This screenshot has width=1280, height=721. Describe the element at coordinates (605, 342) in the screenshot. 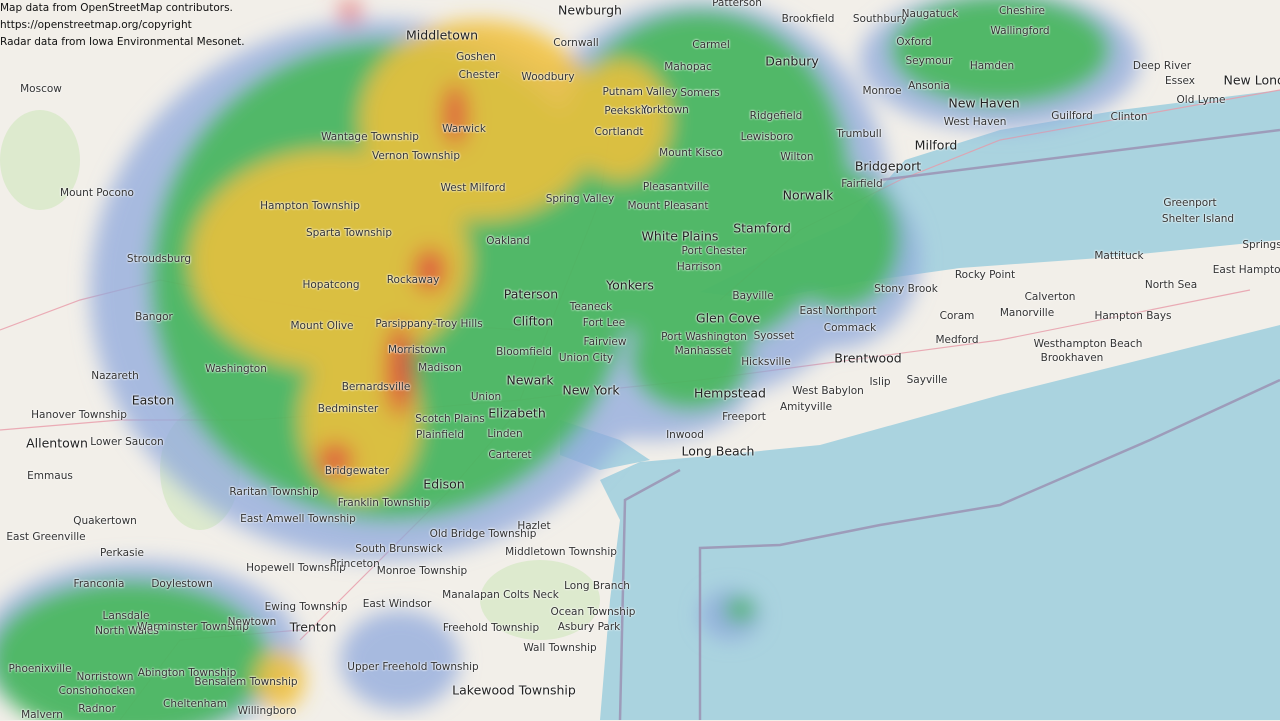

I see `place-label: Fairview` at that location.